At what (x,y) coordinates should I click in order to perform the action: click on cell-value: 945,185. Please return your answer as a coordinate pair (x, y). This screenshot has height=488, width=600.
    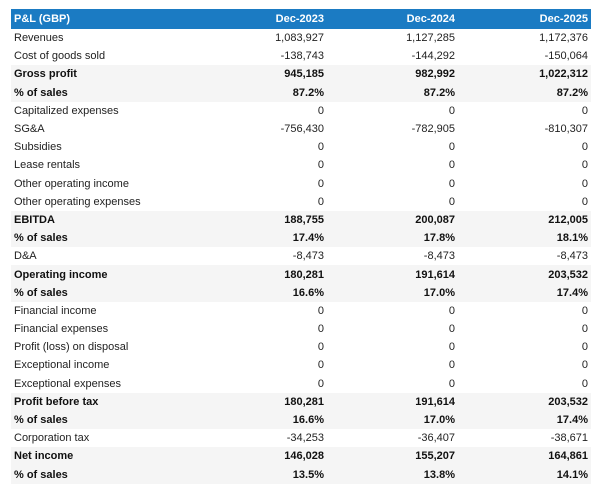
    Looking at the image, I should click on (242, 74).